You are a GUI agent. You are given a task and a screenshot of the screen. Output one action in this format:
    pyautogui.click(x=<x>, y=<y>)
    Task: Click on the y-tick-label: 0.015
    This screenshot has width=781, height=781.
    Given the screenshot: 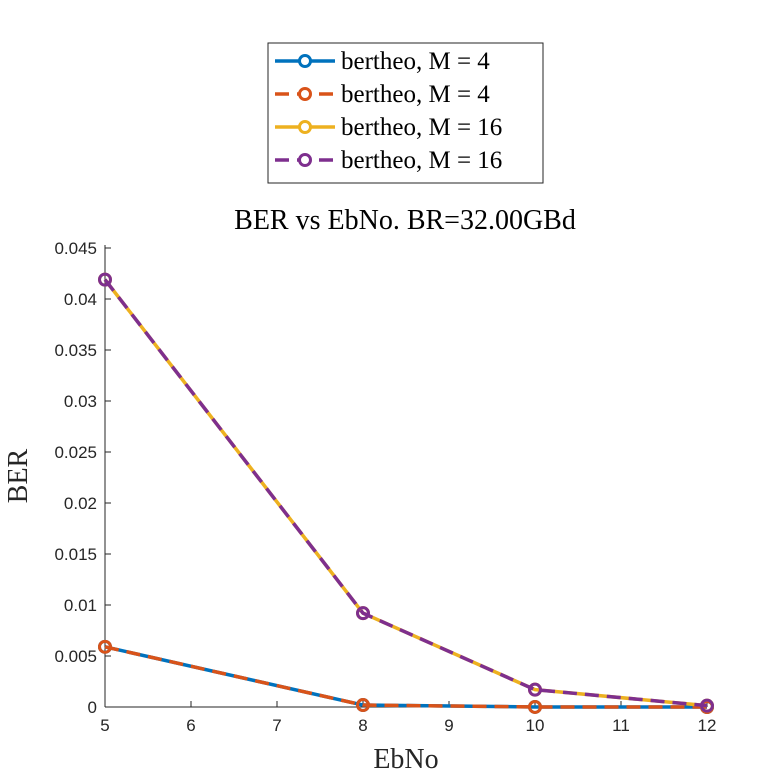 What is the action you would take?
    pyautogui.click(x=75, y=554)
    